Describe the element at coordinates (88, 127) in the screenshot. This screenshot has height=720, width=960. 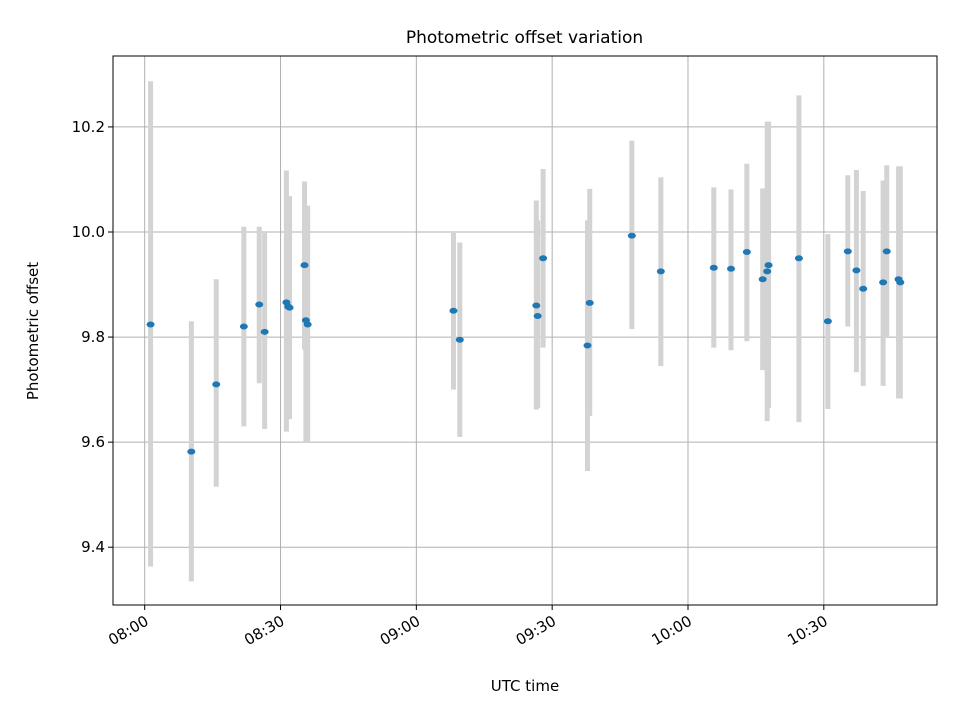
I see `y-tick-label: 10.2` at that location.